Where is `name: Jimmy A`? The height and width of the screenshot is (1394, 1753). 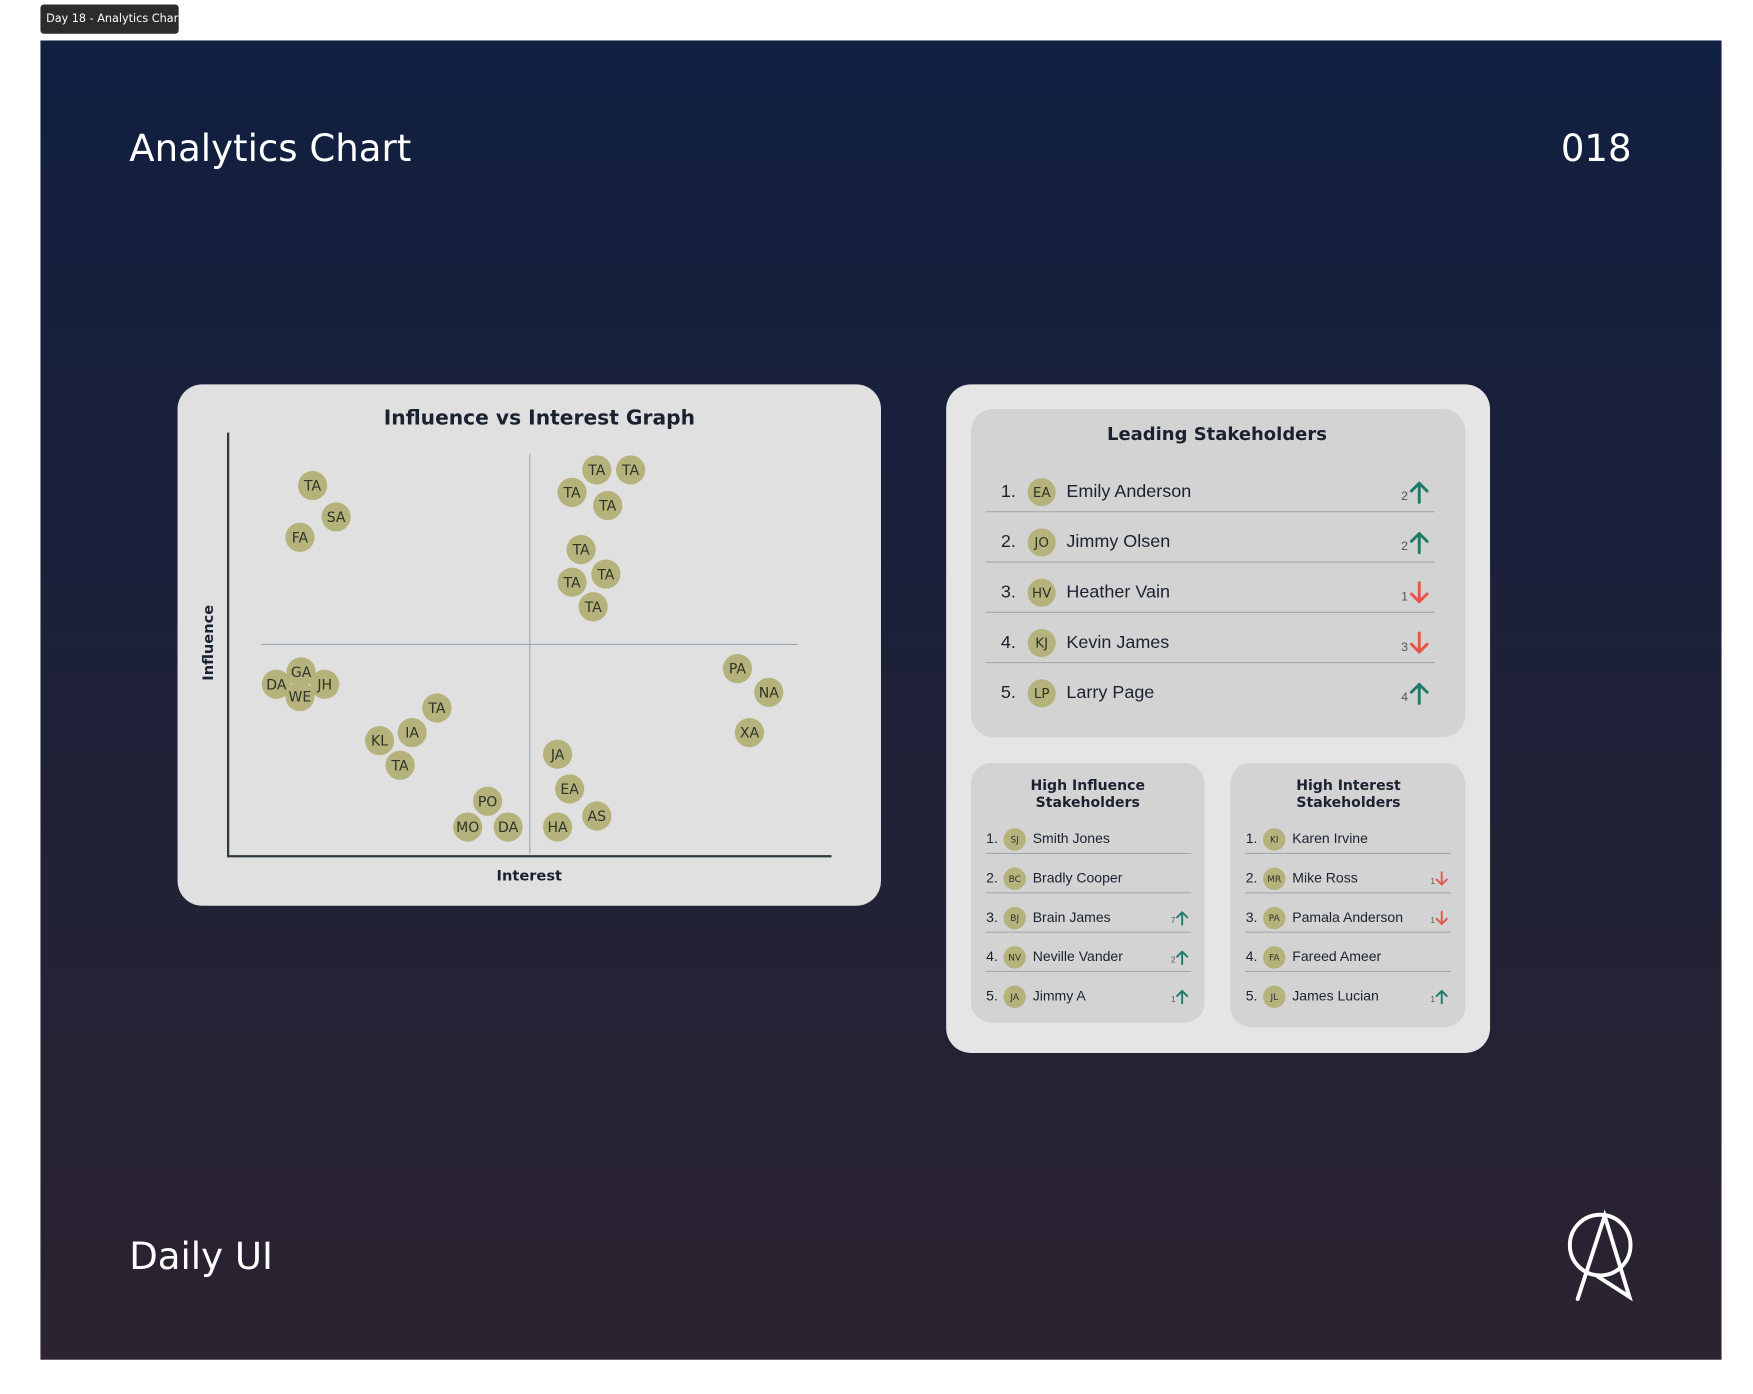 name: Jimmy A is located at coordinates (1060, 995).